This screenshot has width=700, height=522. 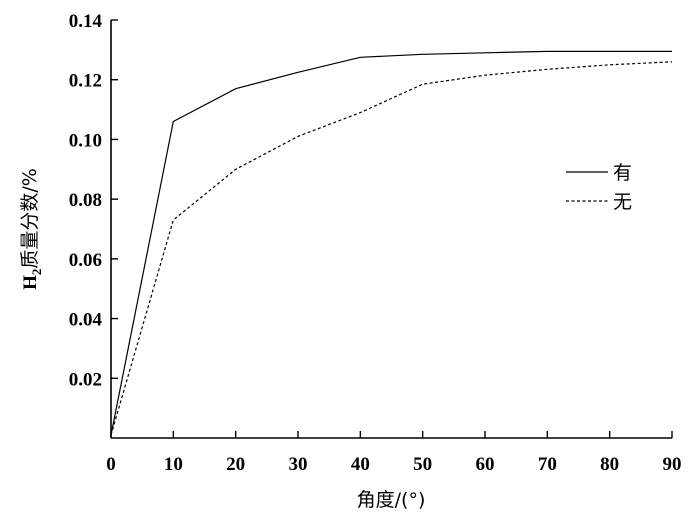 I want to click on y-axis-title-prefix: H, so click(x=30, y=282).